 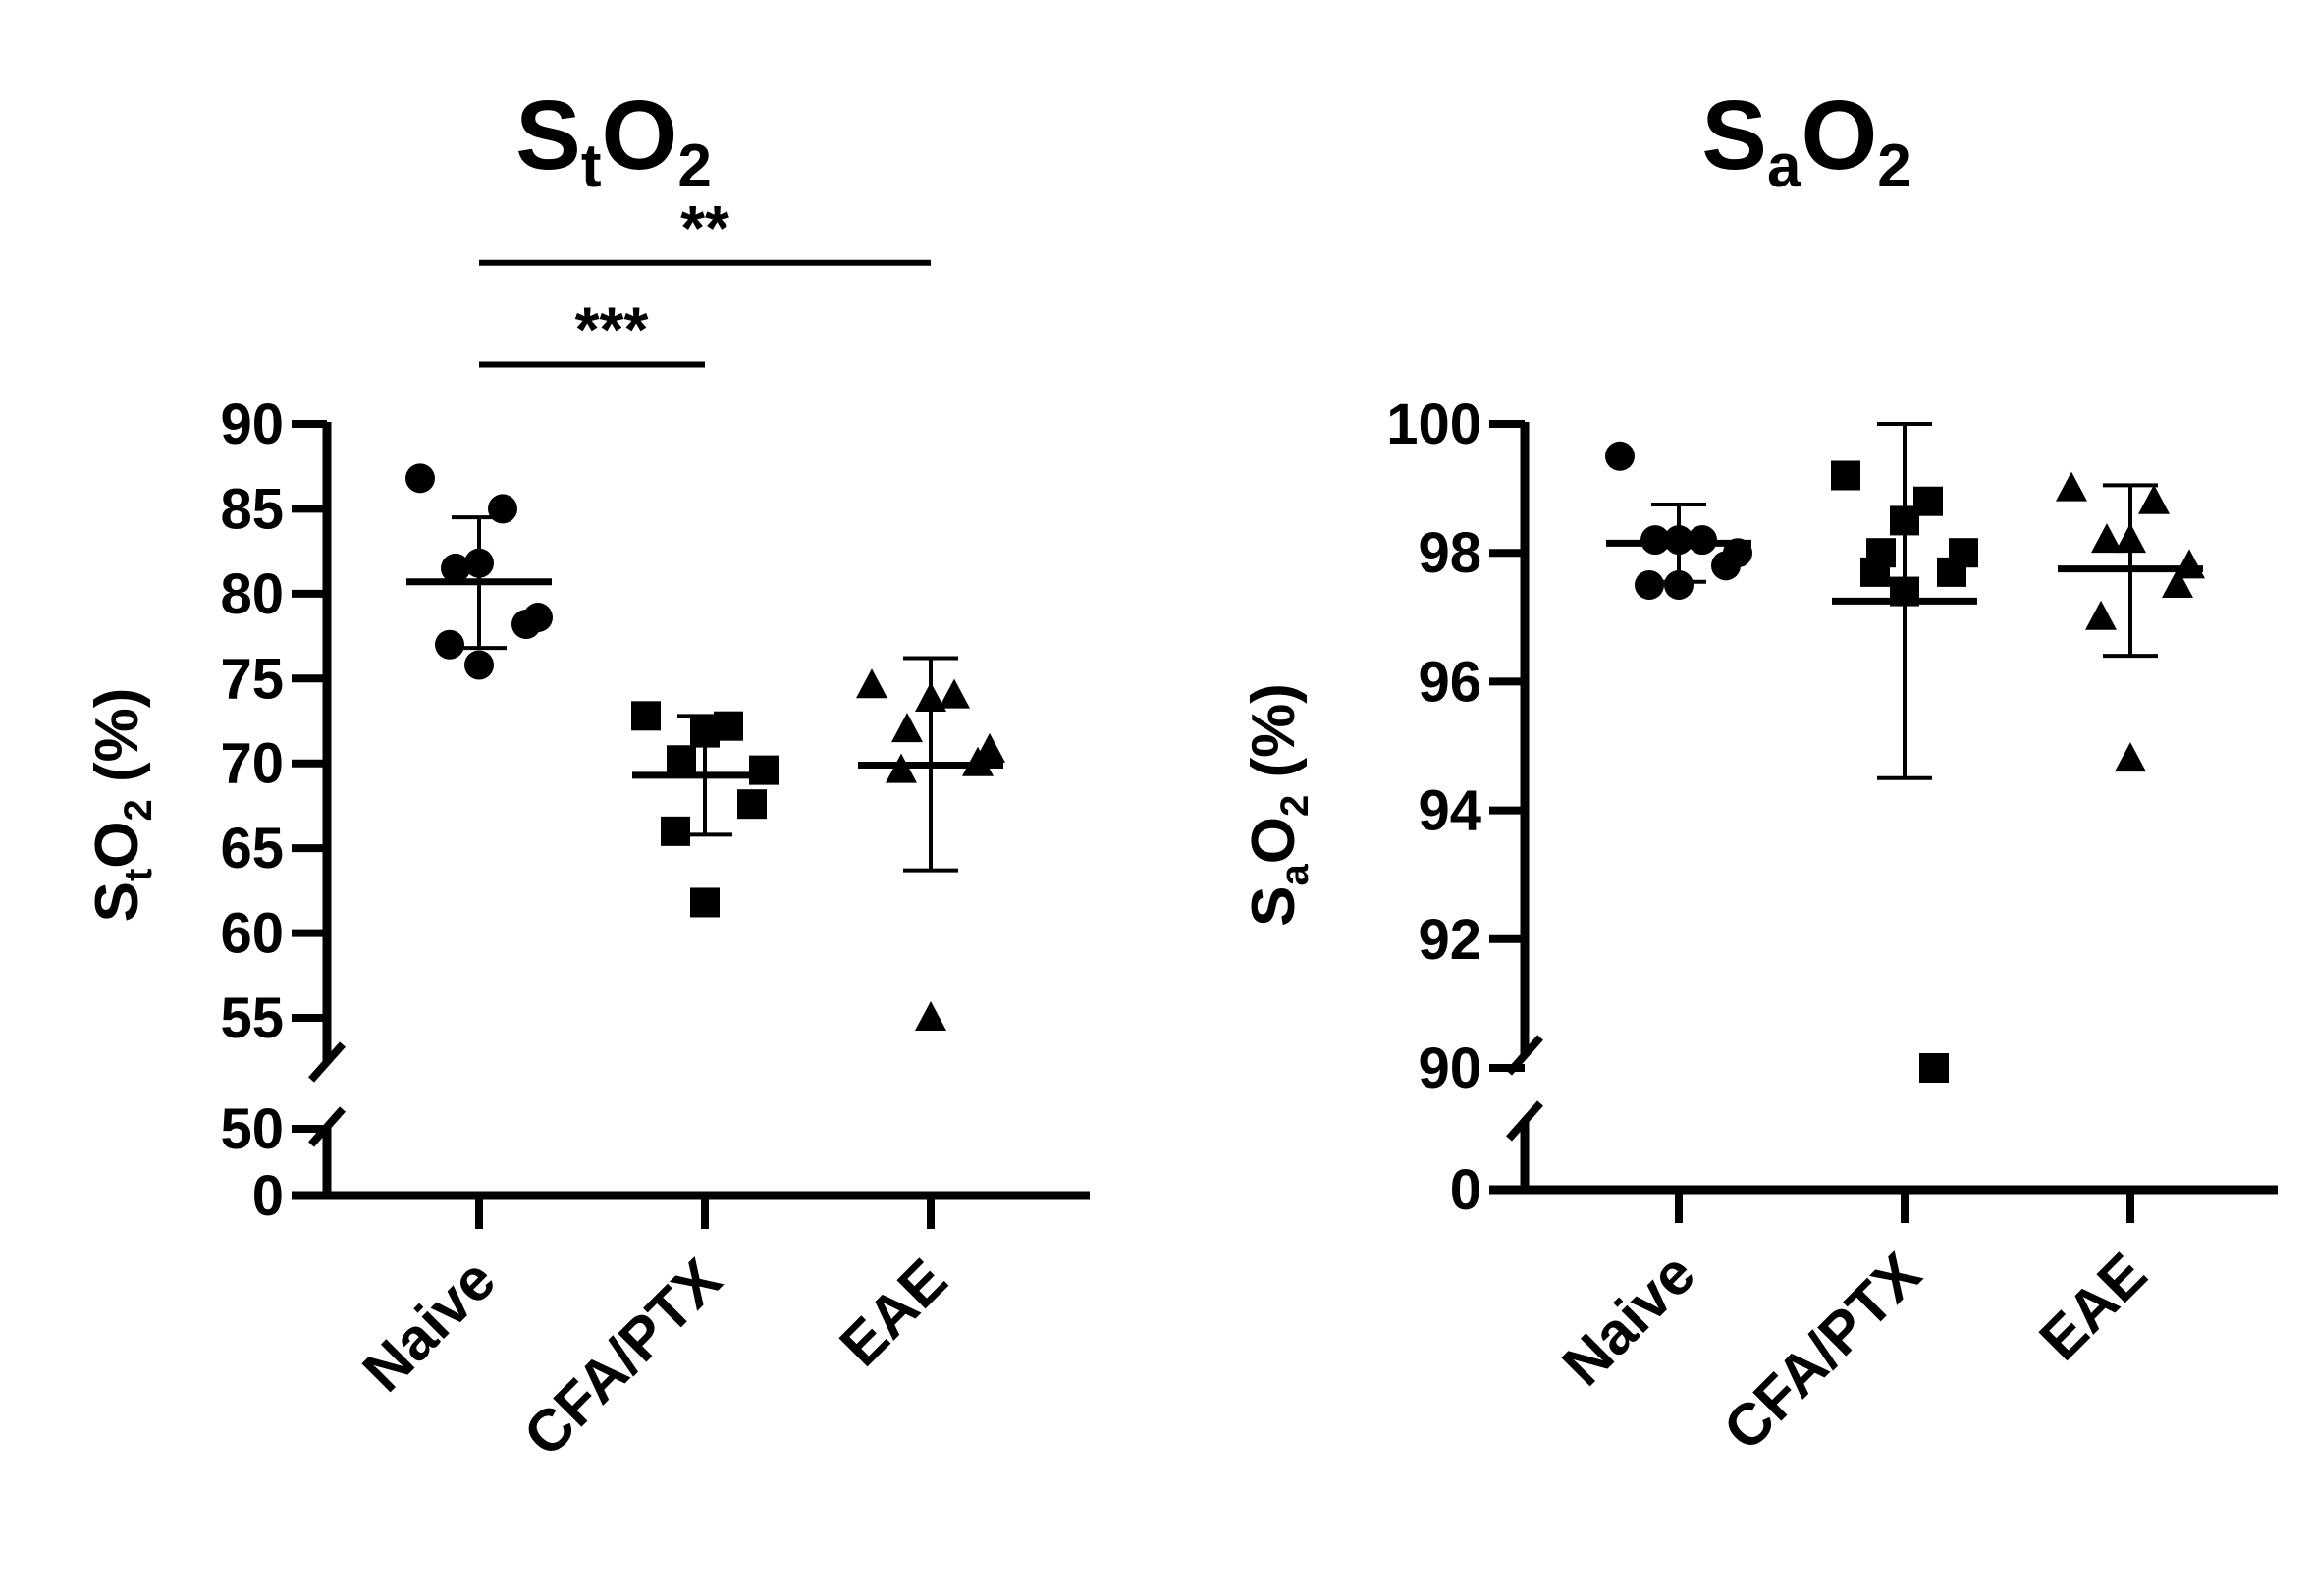 I want to click on y-tick-label: 85, so click(x=252, y=509).